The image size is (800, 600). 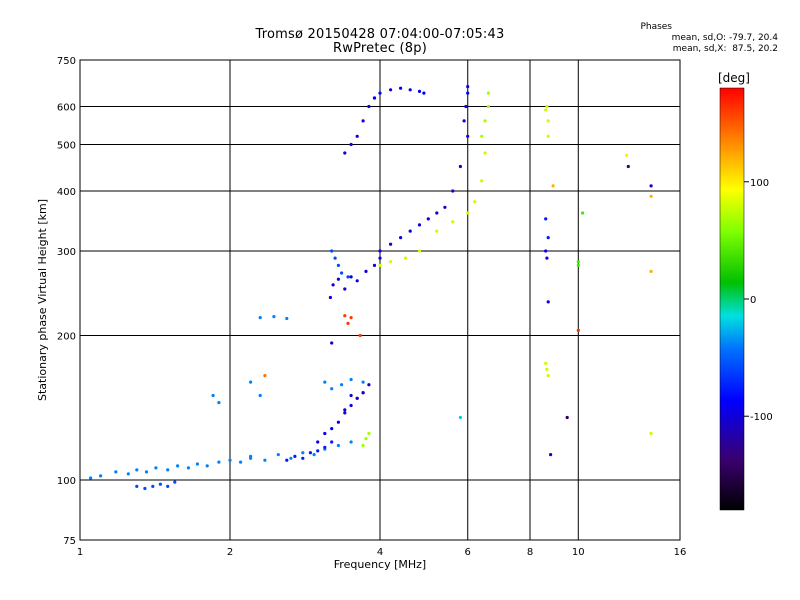 What do you see at coordinates (66, 252) in the screenshot?
I see `y-tick-label: 300` at bounding box center [66, 252].